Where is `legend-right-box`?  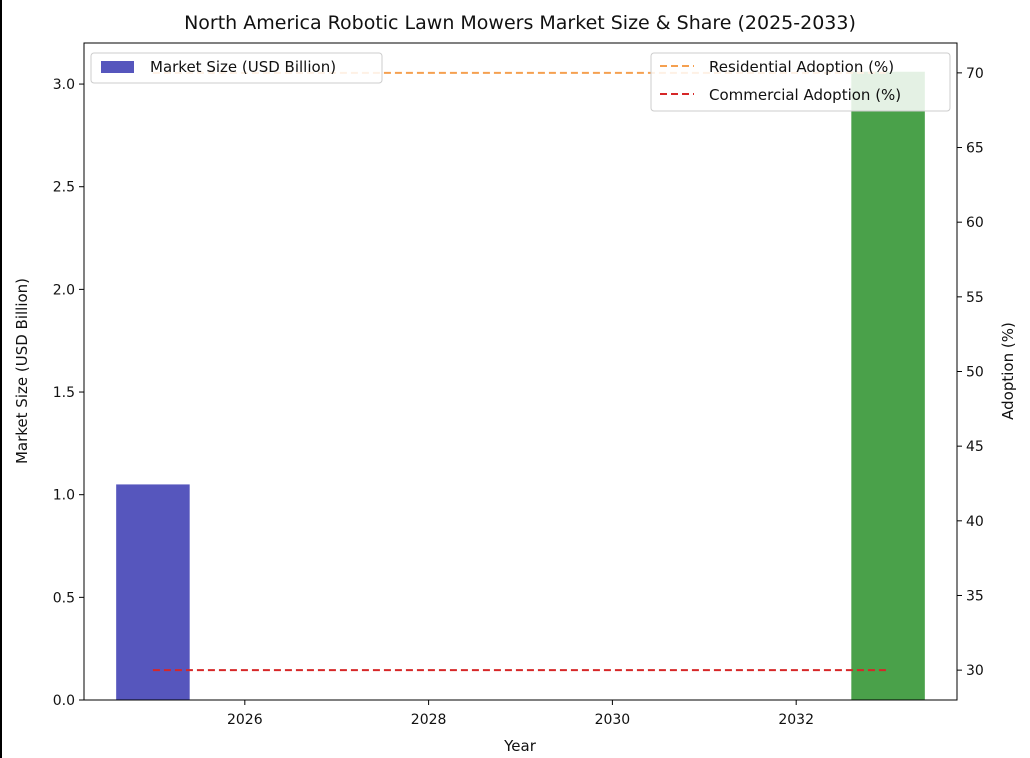 legend-right-box is located at coordinates (800, 82).